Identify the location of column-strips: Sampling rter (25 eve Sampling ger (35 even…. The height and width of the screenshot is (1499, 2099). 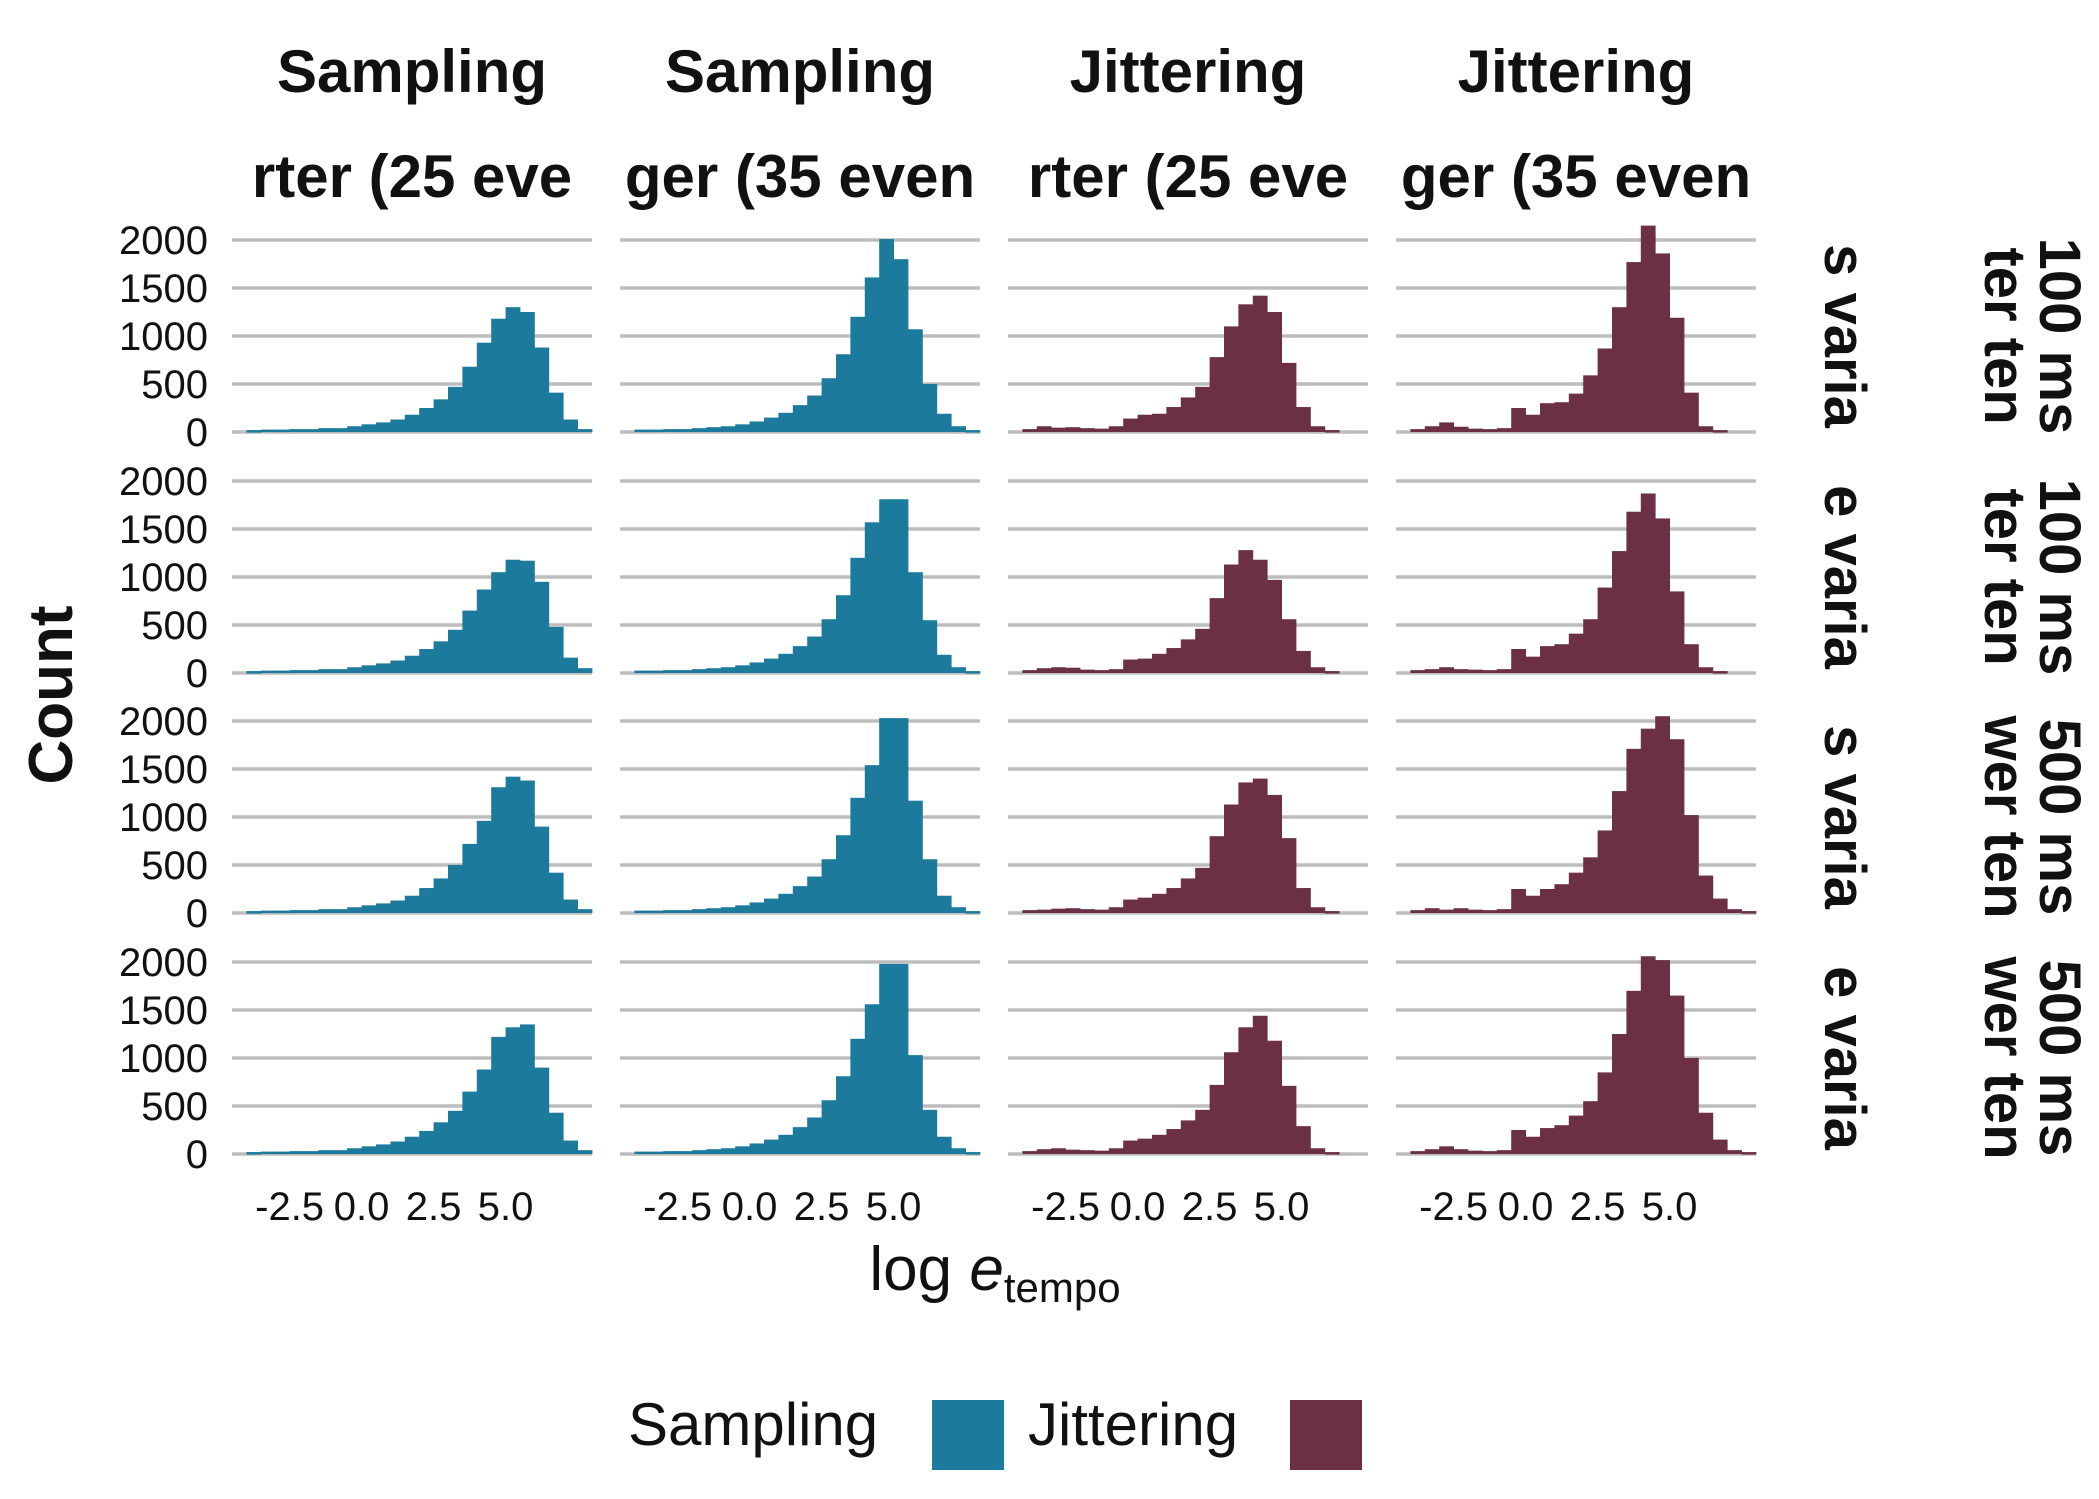
(1001, 124).